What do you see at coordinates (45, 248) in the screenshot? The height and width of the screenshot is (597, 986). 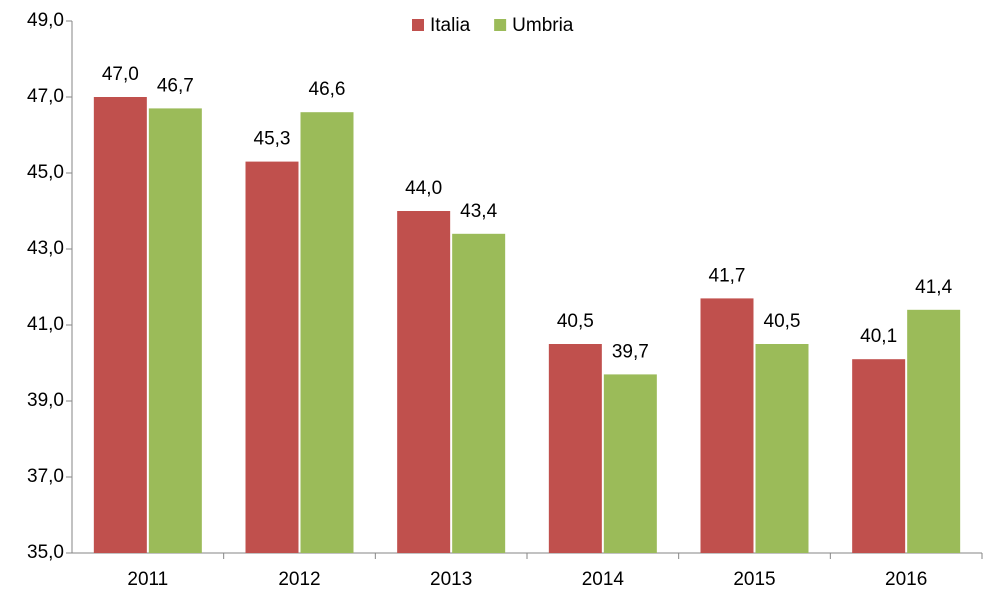 I see `y-tick-label: 43,0` at bounding box center [45, 248].